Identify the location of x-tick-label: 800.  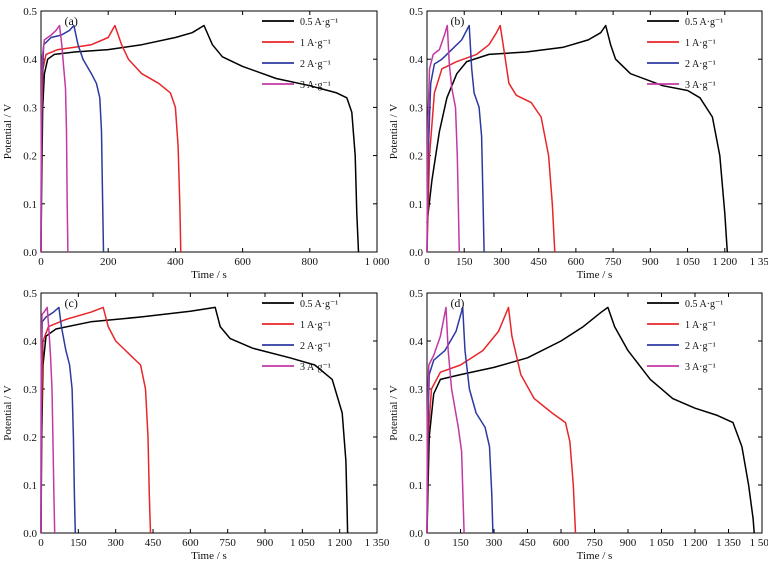
(310, 262).